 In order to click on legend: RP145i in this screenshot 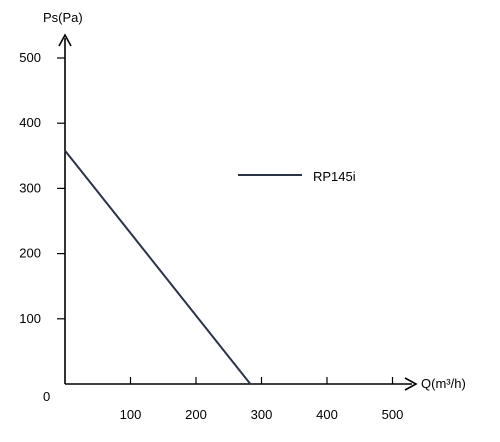, I will do `click(297, 176)`.